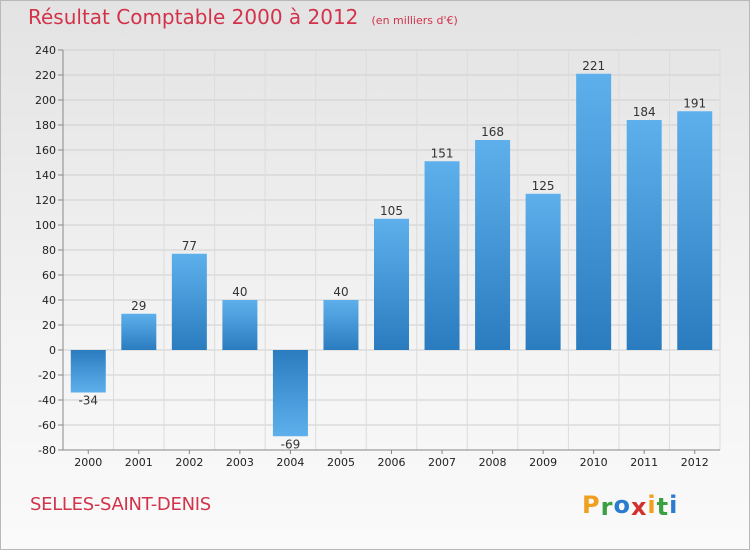 This screenshot has height=550, width=750. Describe the element at coordinates (45, 200) in the screenshot. I see `y-tick-label: 120` at that location.